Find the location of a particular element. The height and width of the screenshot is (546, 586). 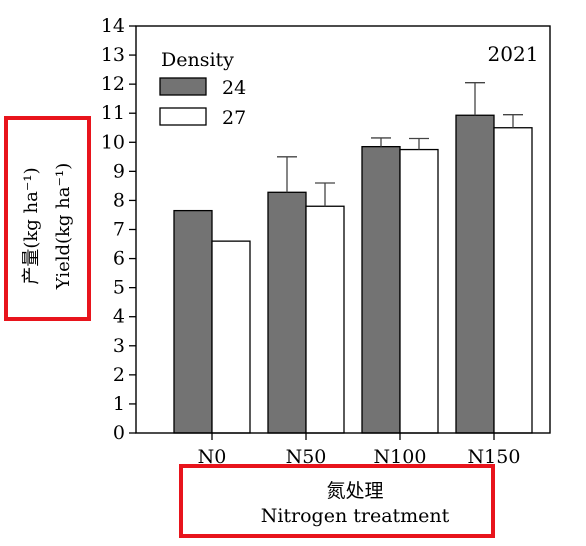

bar-27-N0 is located at coordinates (231, 337).